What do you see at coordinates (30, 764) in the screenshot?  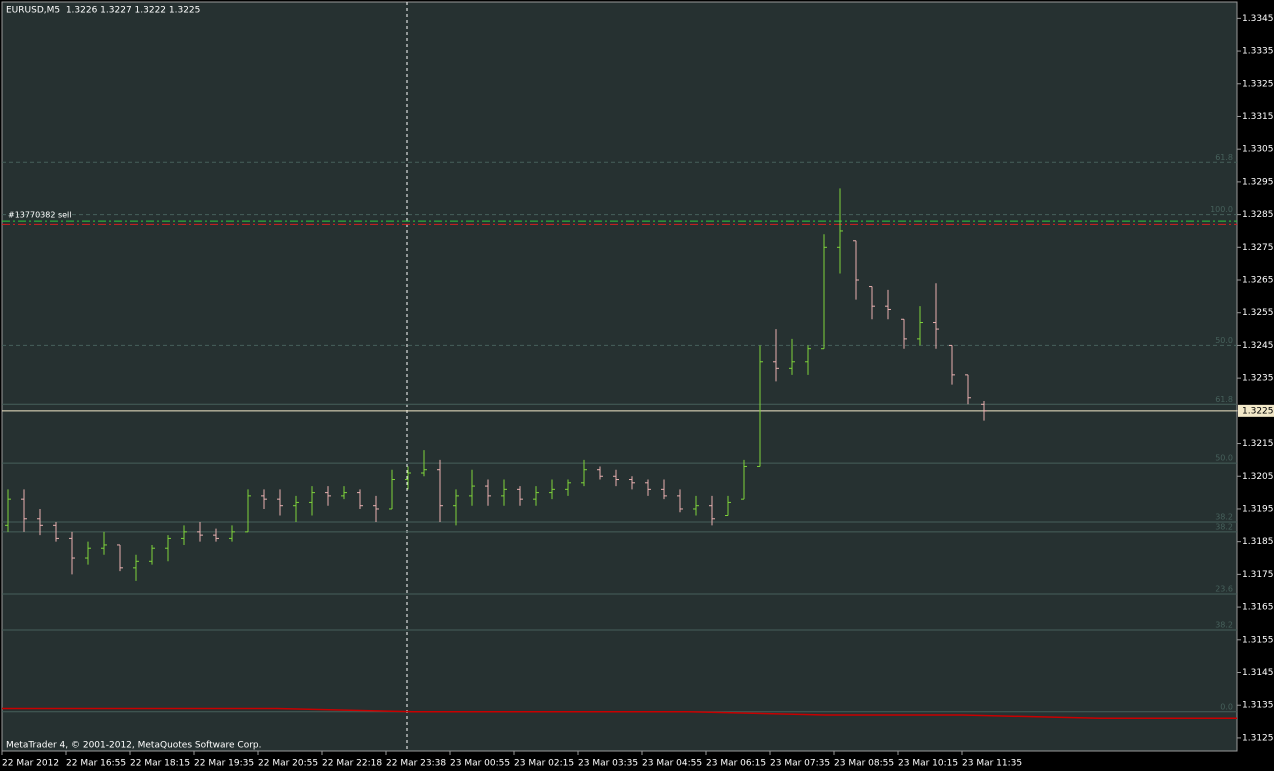 I see `x-tick-label: 22 Mar 2012` at bounding box center [30, 764].